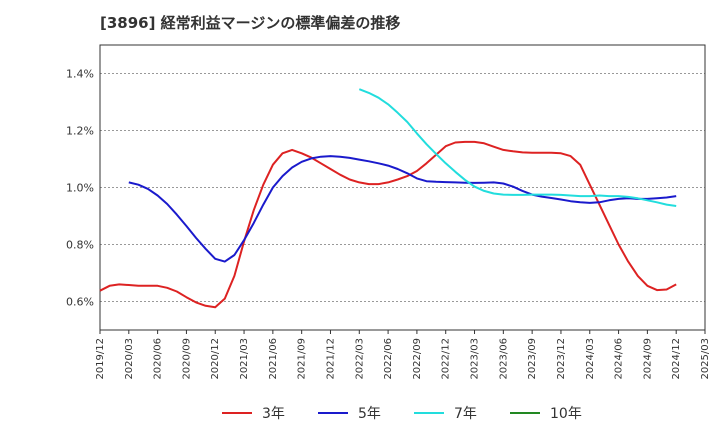 The height and width of the screenshot is (440, 720). What do you see at coordinates (80, 131) in the screenshot?
I see `y-tick-label: 1.2%` at bounding box center [80, 131].